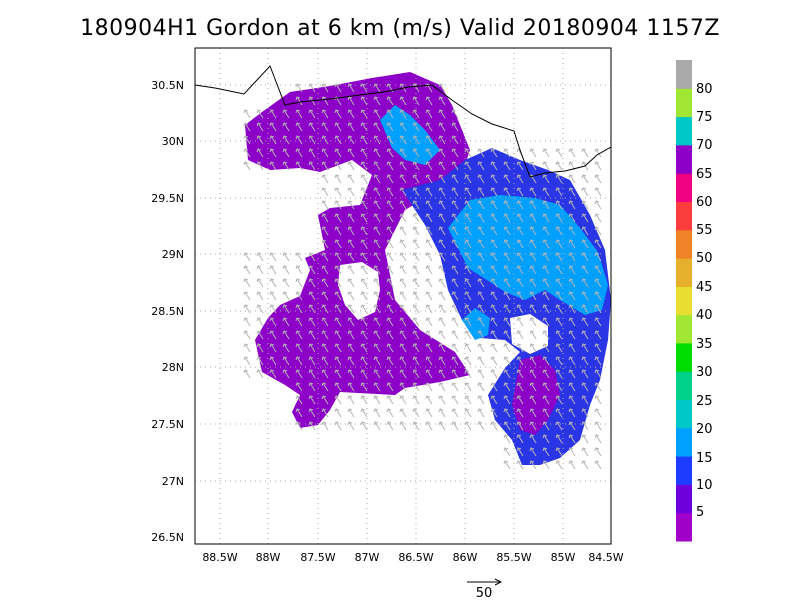  Describe the element at coordinates (167, 424) in the screenshot. I see `lat-tick-label: 27.5N` at that location.